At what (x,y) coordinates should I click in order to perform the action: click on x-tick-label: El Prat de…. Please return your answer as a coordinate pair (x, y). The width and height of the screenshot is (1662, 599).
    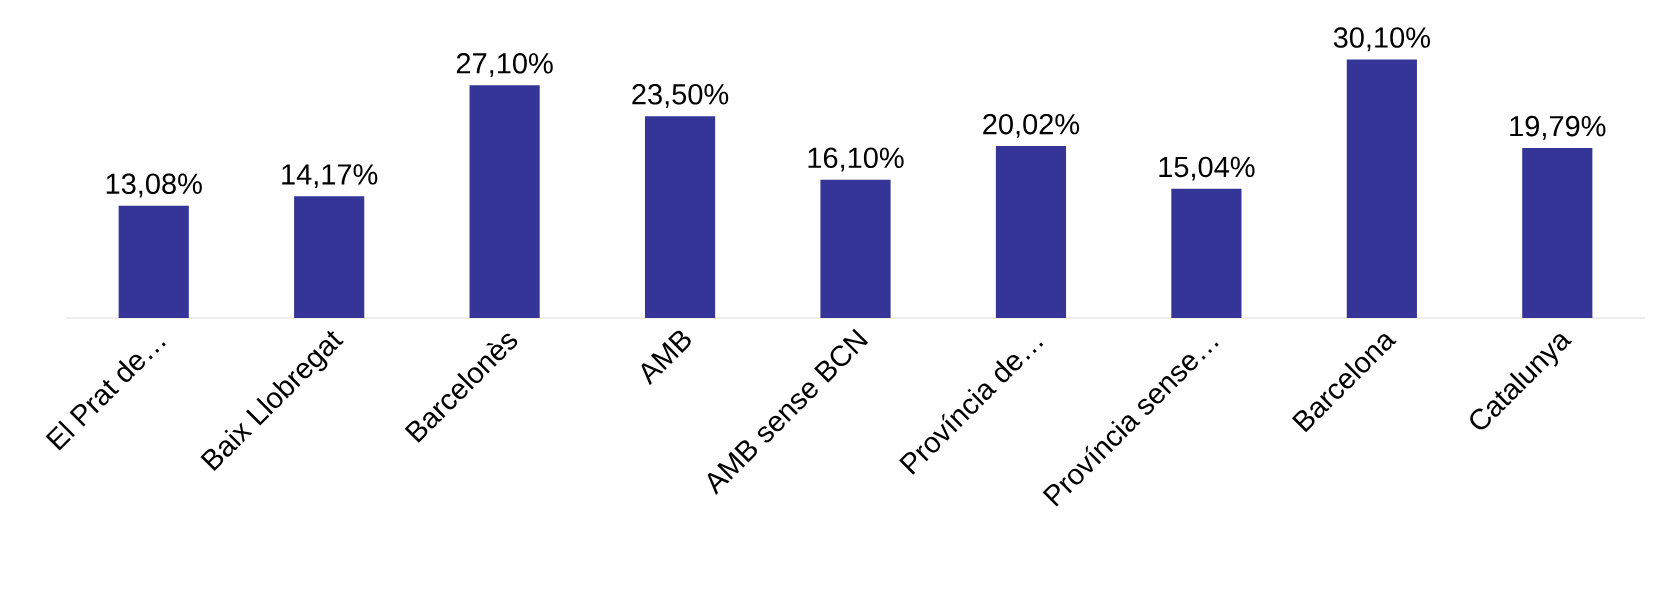
    Looking at the image, I should click on (105, 396).